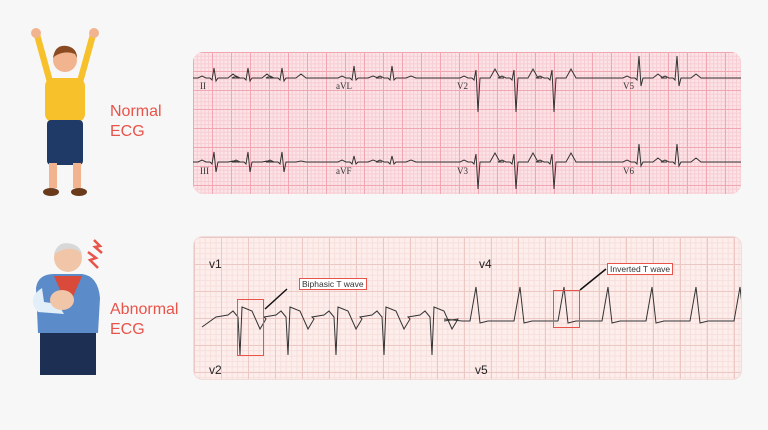 This screenshot has width=768, height=430. What do you see at coordinates (679, 71) in the screenshot?
I see `lead-v5-trace` at bounding box center [679, 71].